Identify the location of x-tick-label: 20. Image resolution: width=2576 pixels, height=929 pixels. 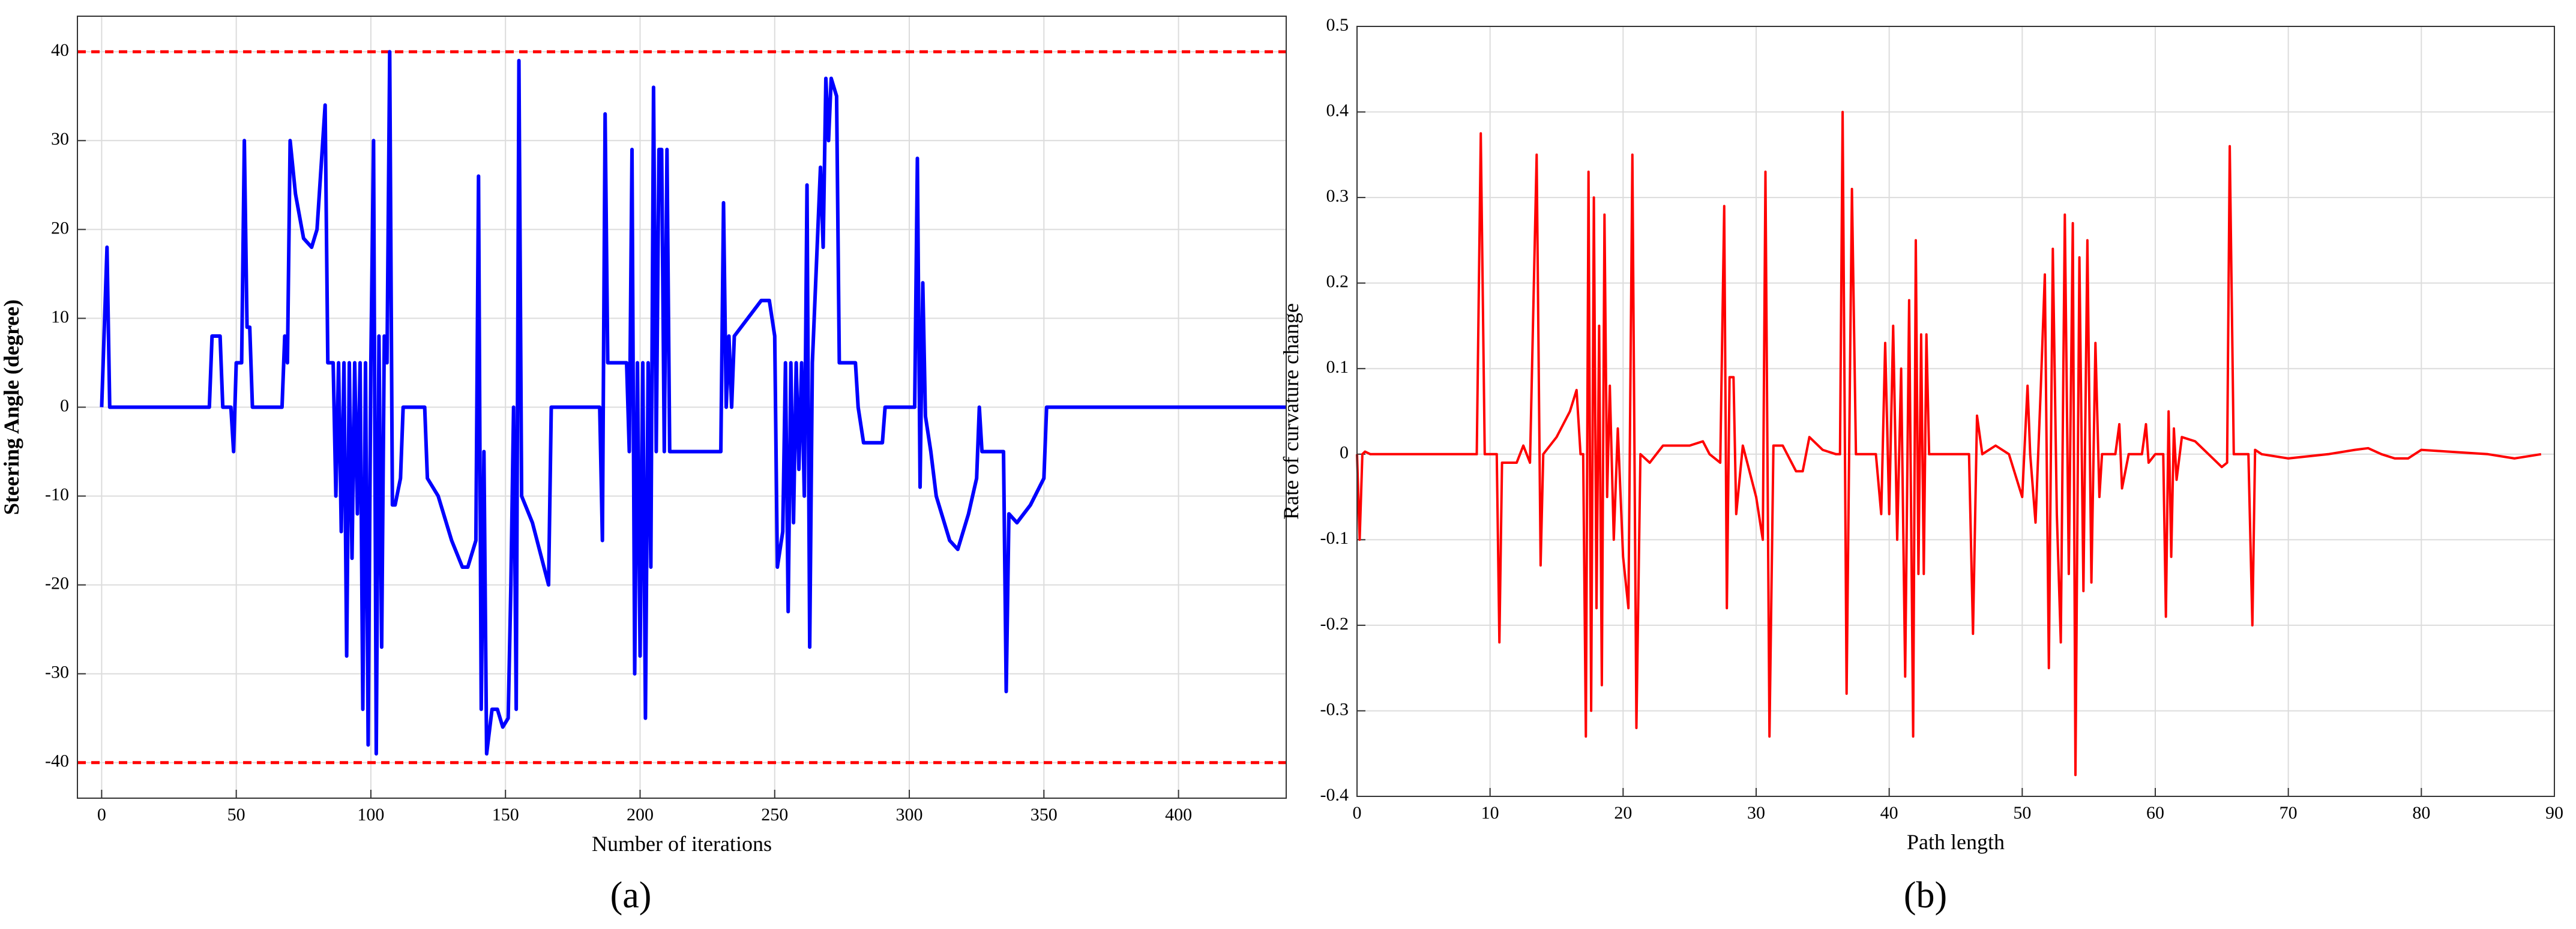
(1623, 813).